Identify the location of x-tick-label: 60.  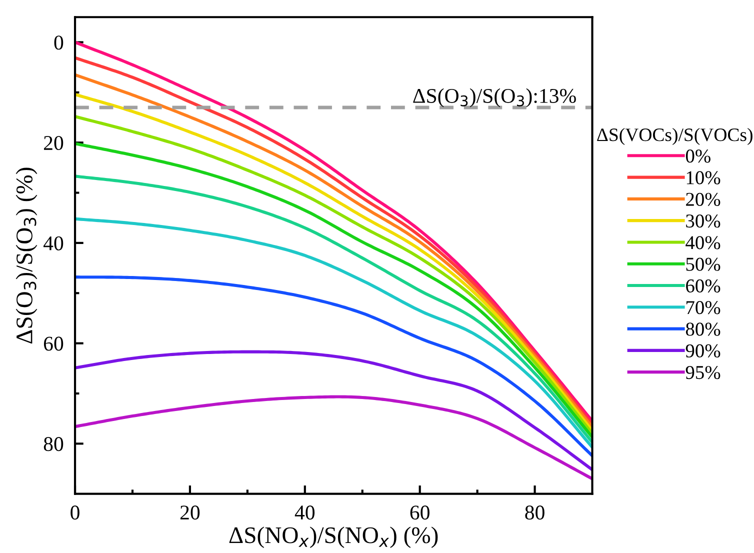
(420, 513).